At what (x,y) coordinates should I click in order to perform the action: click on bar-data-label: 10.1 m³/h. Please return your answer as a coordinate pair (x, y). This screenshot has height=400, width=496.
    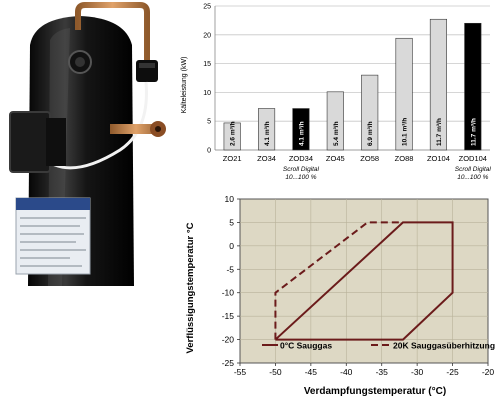
    Looking at the image, I should click on (405, 132).